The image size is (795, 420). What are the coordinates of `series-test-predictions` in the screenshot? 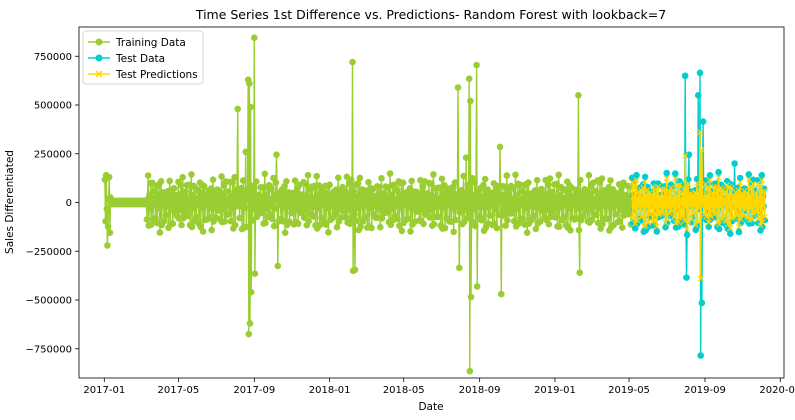 It's located at (698, 205).